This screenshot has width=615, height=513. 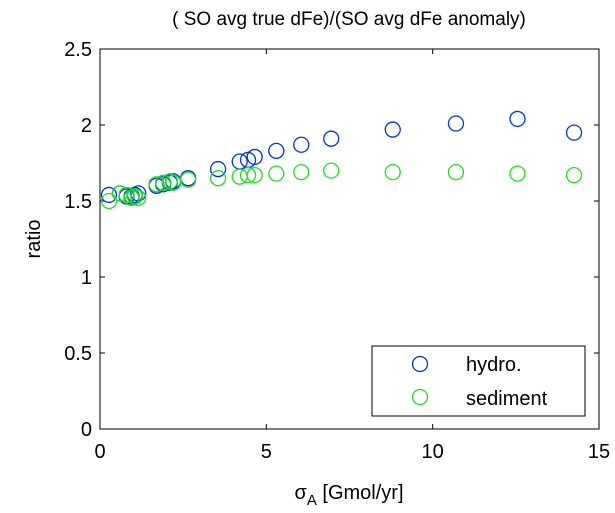 I want to click on x-axis-label: σA [Gmol/yr], so click(x=348, y=495).